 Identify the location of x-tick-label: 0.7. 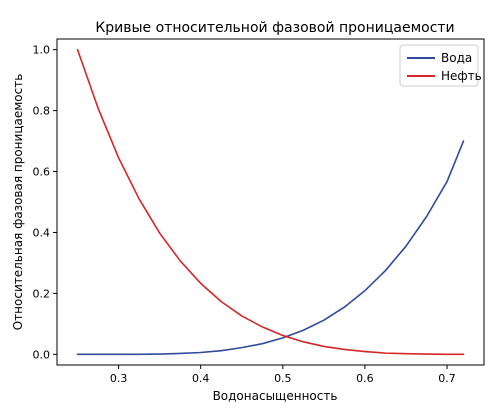
(447, 378).